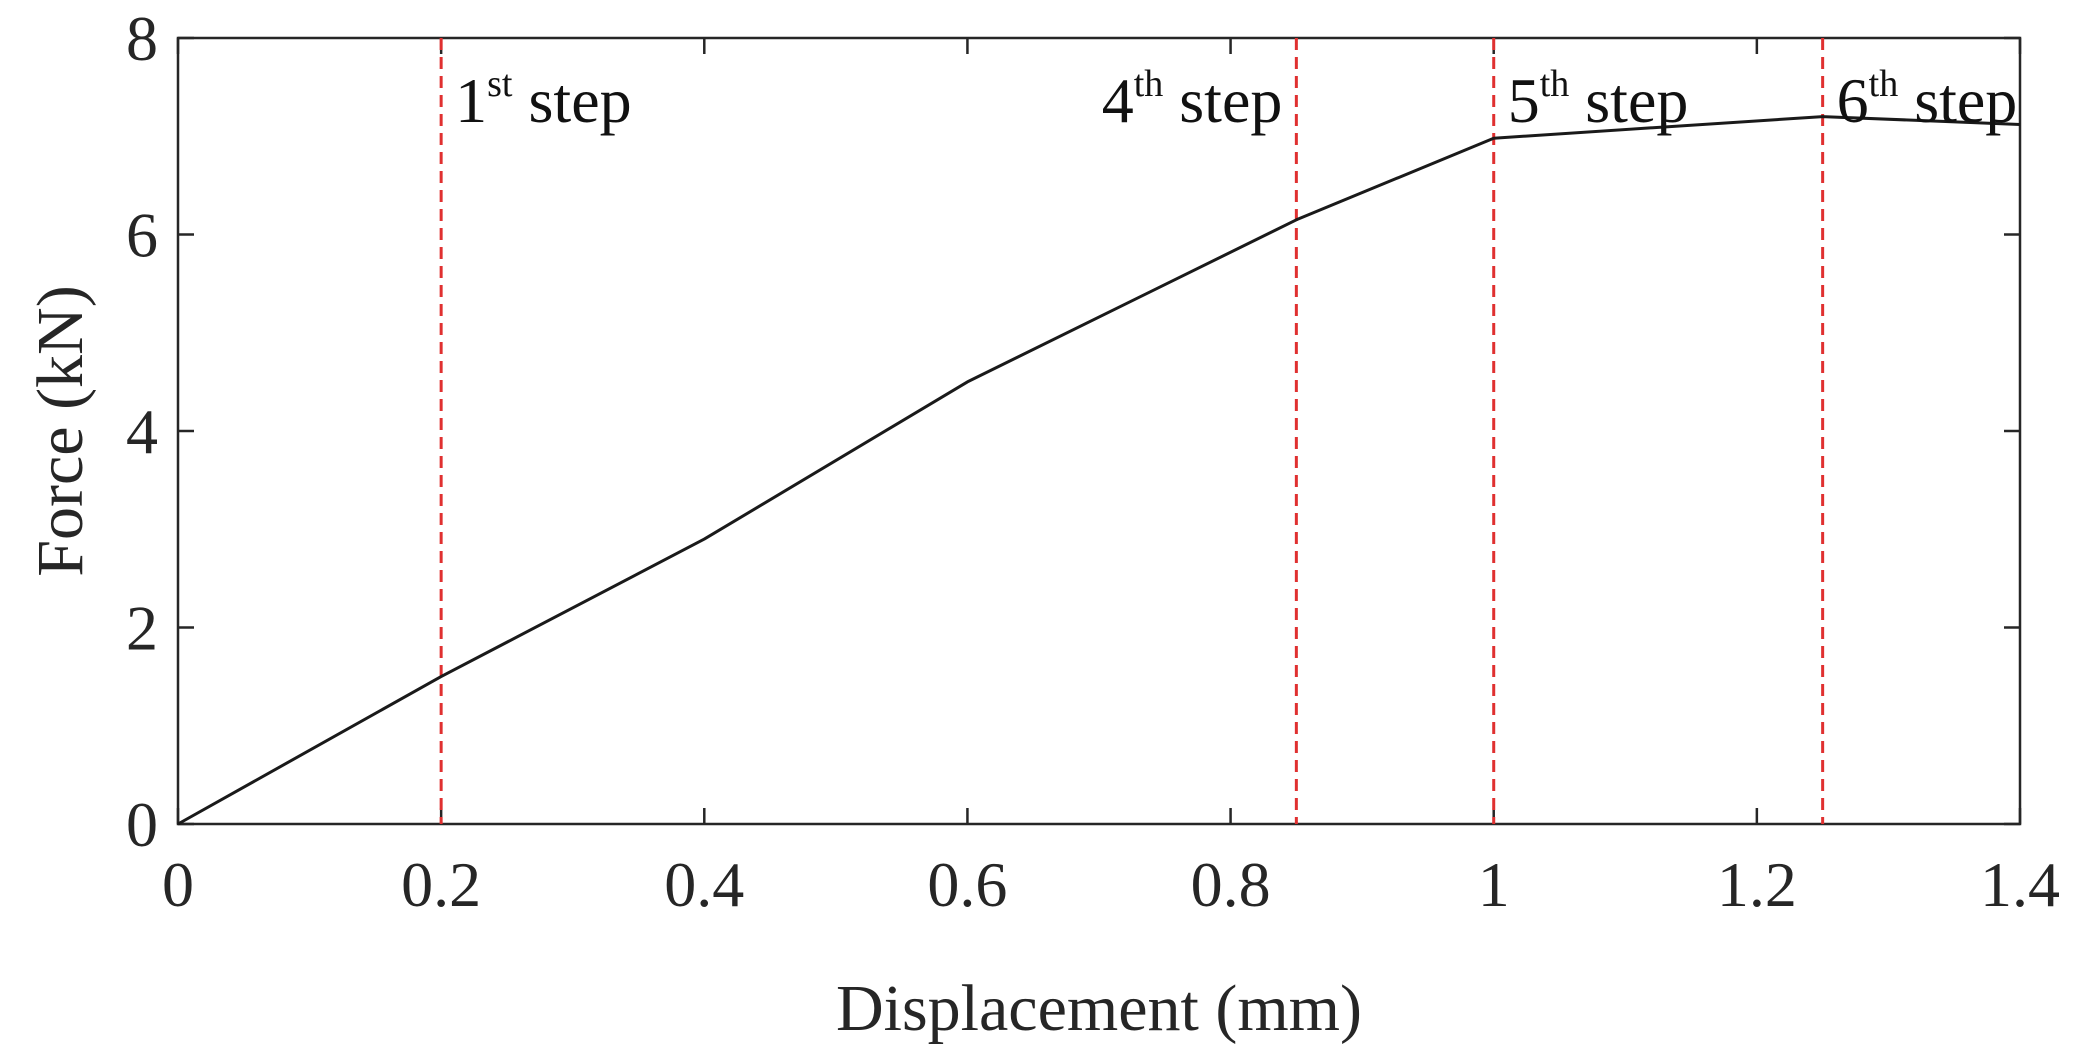 The height and width of the screenshot is (1062, 2080). What do you see at coordinates (441, 884) in the screenshot?
I see `x-tick-label: 0.2` at bounding box center [441, 884].